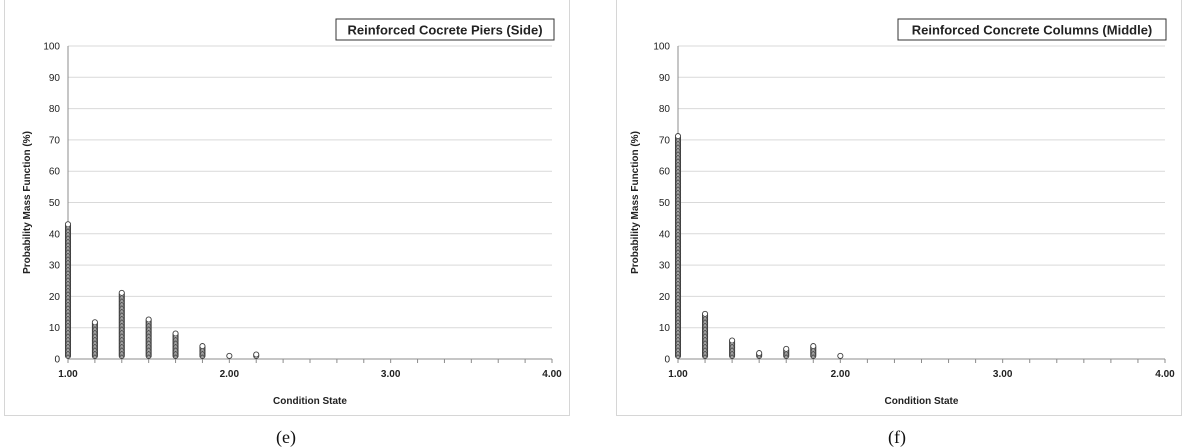 The image size is (1184, 448). What do you see at coordinates (897, 437) in the screenshot?
I see `figure-caption-f: (f)` at bounding box center [897, 437].